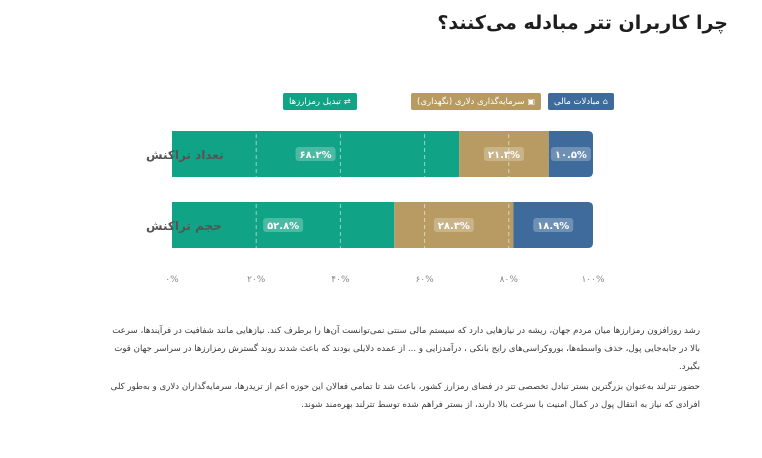 The height and width of the screenshot is (458, 762). I want to click on data-label: ۲۸.۳%, so click(454, 226).